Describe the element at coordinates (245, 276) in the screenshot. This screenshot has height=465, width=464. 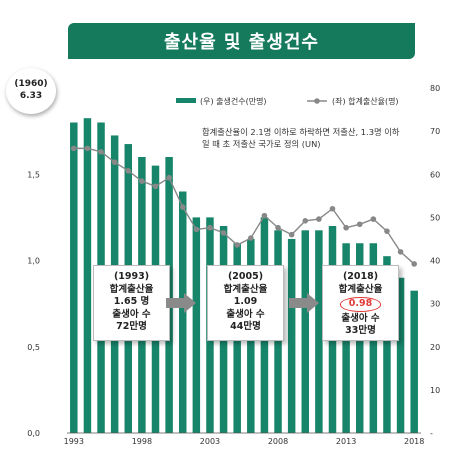
I see `callout-year: (2005)` at that location.